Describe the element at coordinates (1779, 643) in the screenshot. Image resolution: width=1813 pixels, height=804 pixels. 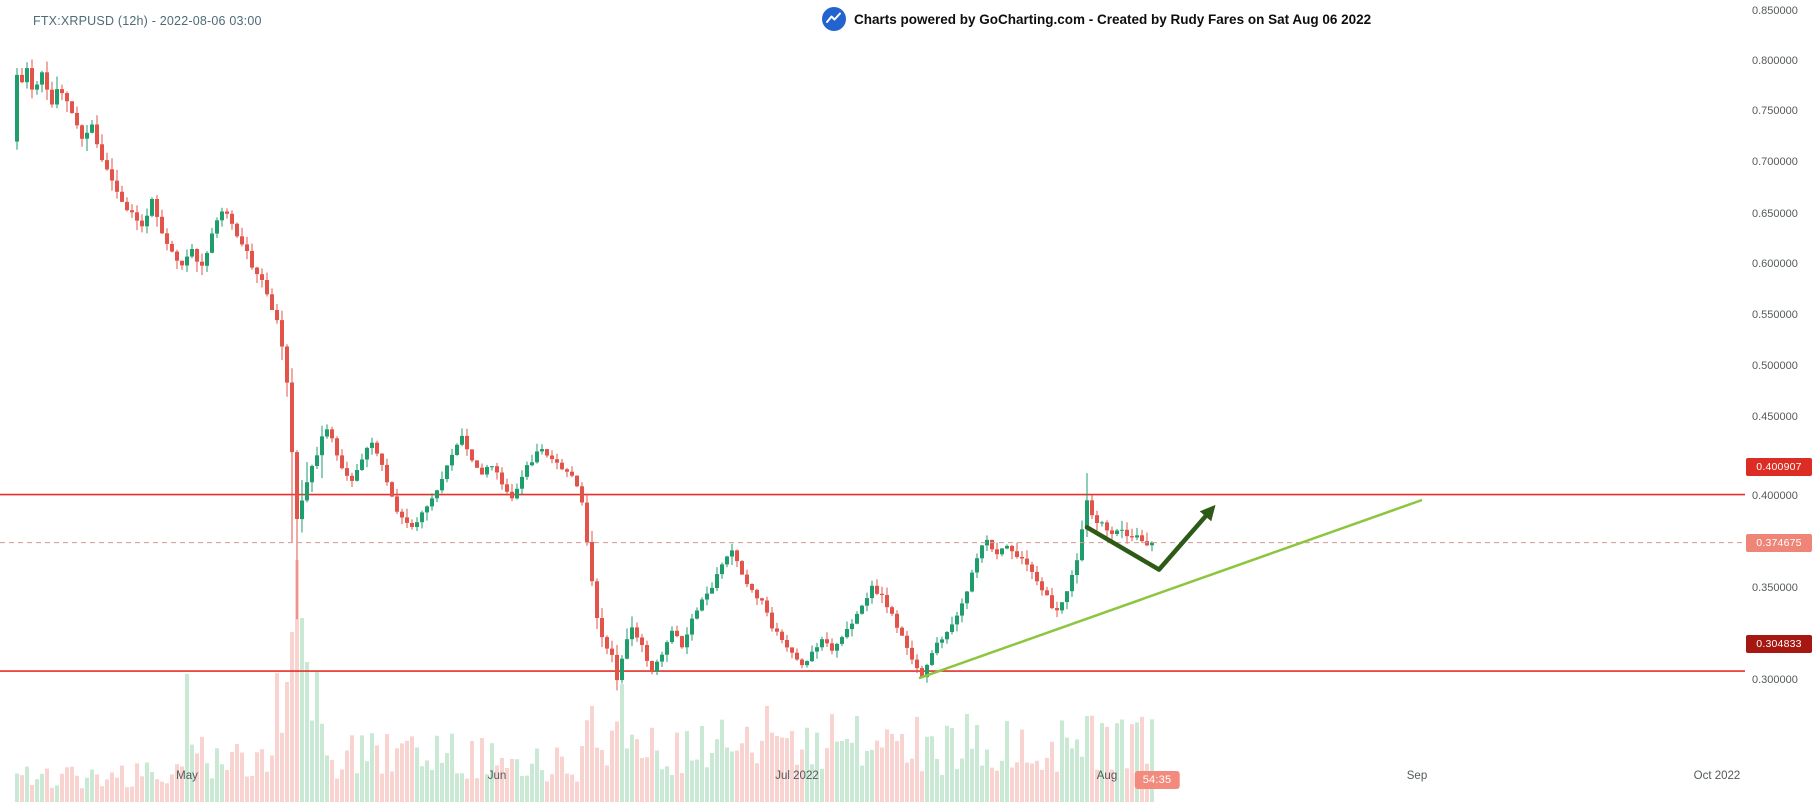
I see `support-price-badge: 0.304833` at that location.